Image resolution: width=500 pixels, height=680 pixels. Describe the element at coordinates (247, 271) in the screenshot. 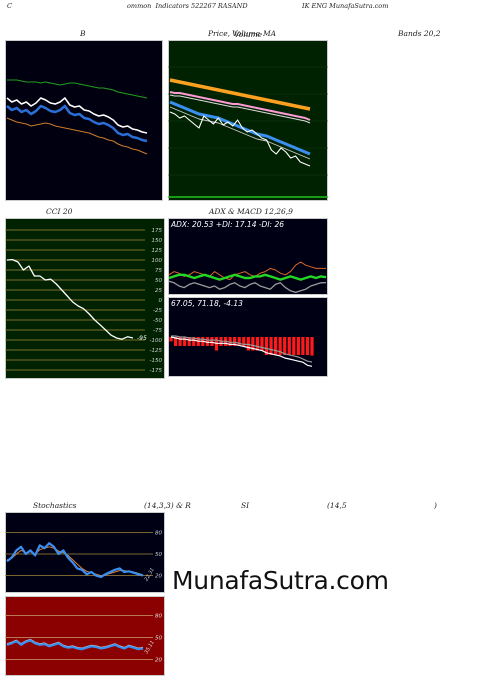

I see `minus-di-line` at that location.